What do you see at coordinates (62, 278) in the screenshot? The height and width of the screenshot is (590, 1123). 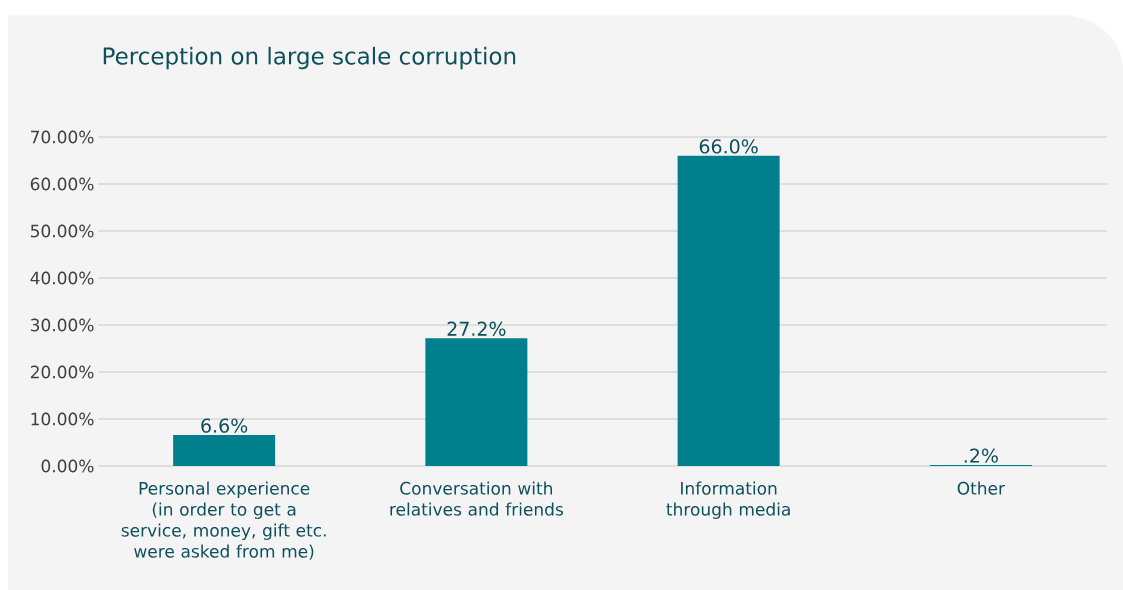 I see `y-tick-label: 40.00%` at bounding box center [62, 278].